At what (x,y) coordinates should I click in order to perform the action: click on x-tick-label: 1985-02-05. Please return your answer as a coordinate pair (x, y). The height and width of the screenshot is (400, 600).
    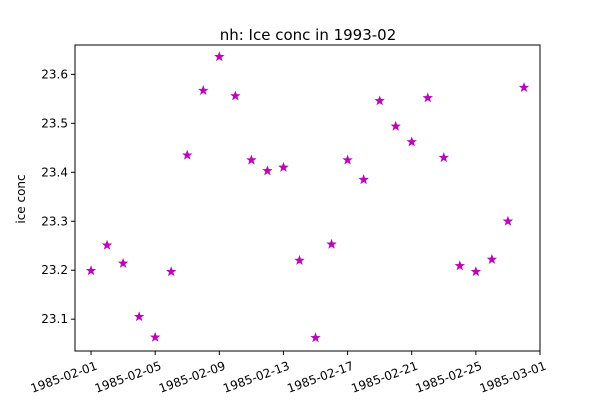
    Looking at the image, I should click on (128, 377).